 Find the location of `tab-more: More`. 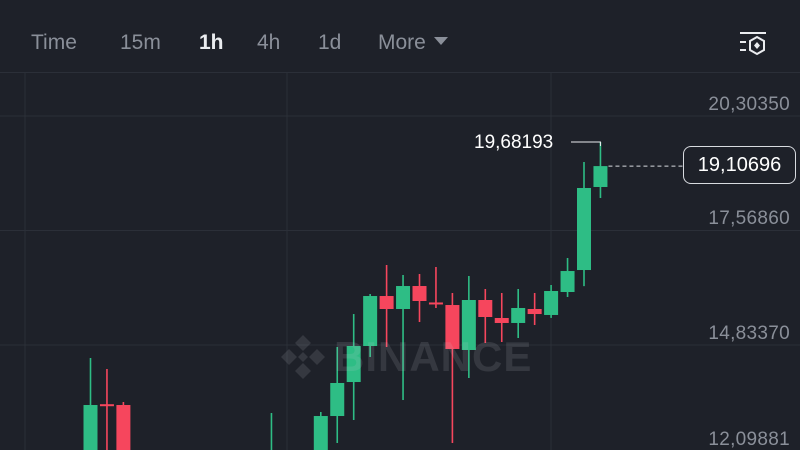

tab-more: More is located at coordinates (413, 43).